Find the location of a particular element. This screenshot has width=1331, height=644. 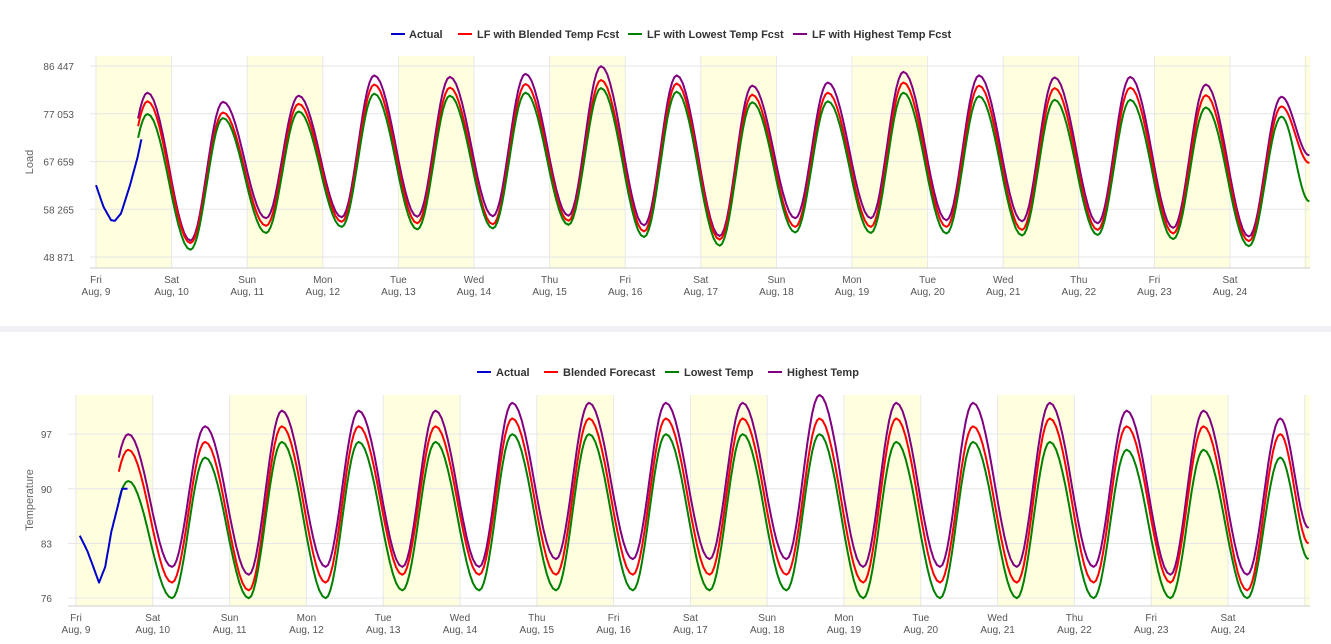

temperature-y-axis-title: Temperature is located at coordinates (30, 500).